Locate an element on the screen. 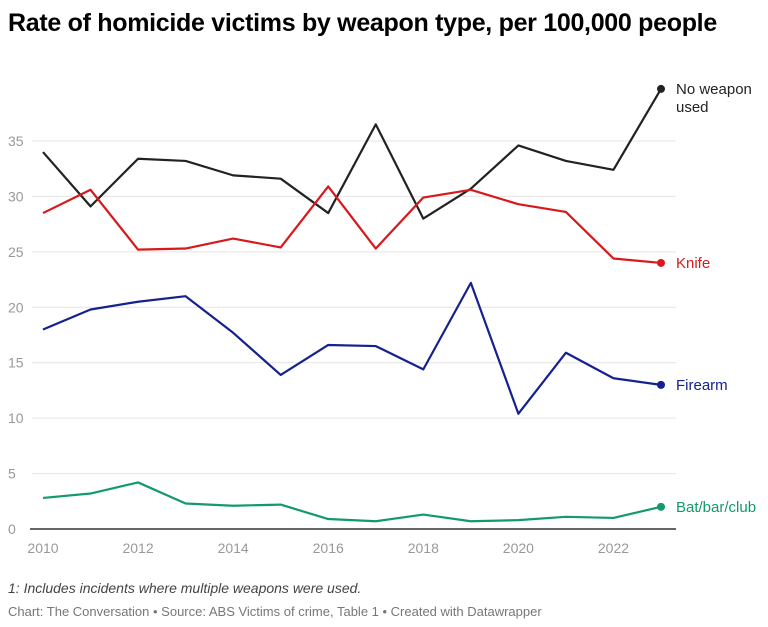 Image resolution: width=768 pixels, height=627 pixels. y-tick-label: 30 is located at coordinates (16, 196).